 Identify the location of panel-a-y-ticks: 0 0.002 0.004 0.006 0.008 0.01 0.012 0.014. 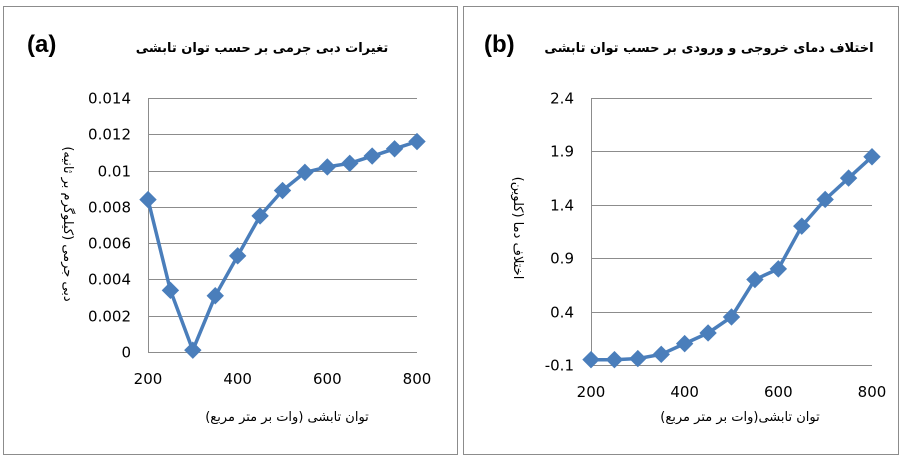
(109, 226).